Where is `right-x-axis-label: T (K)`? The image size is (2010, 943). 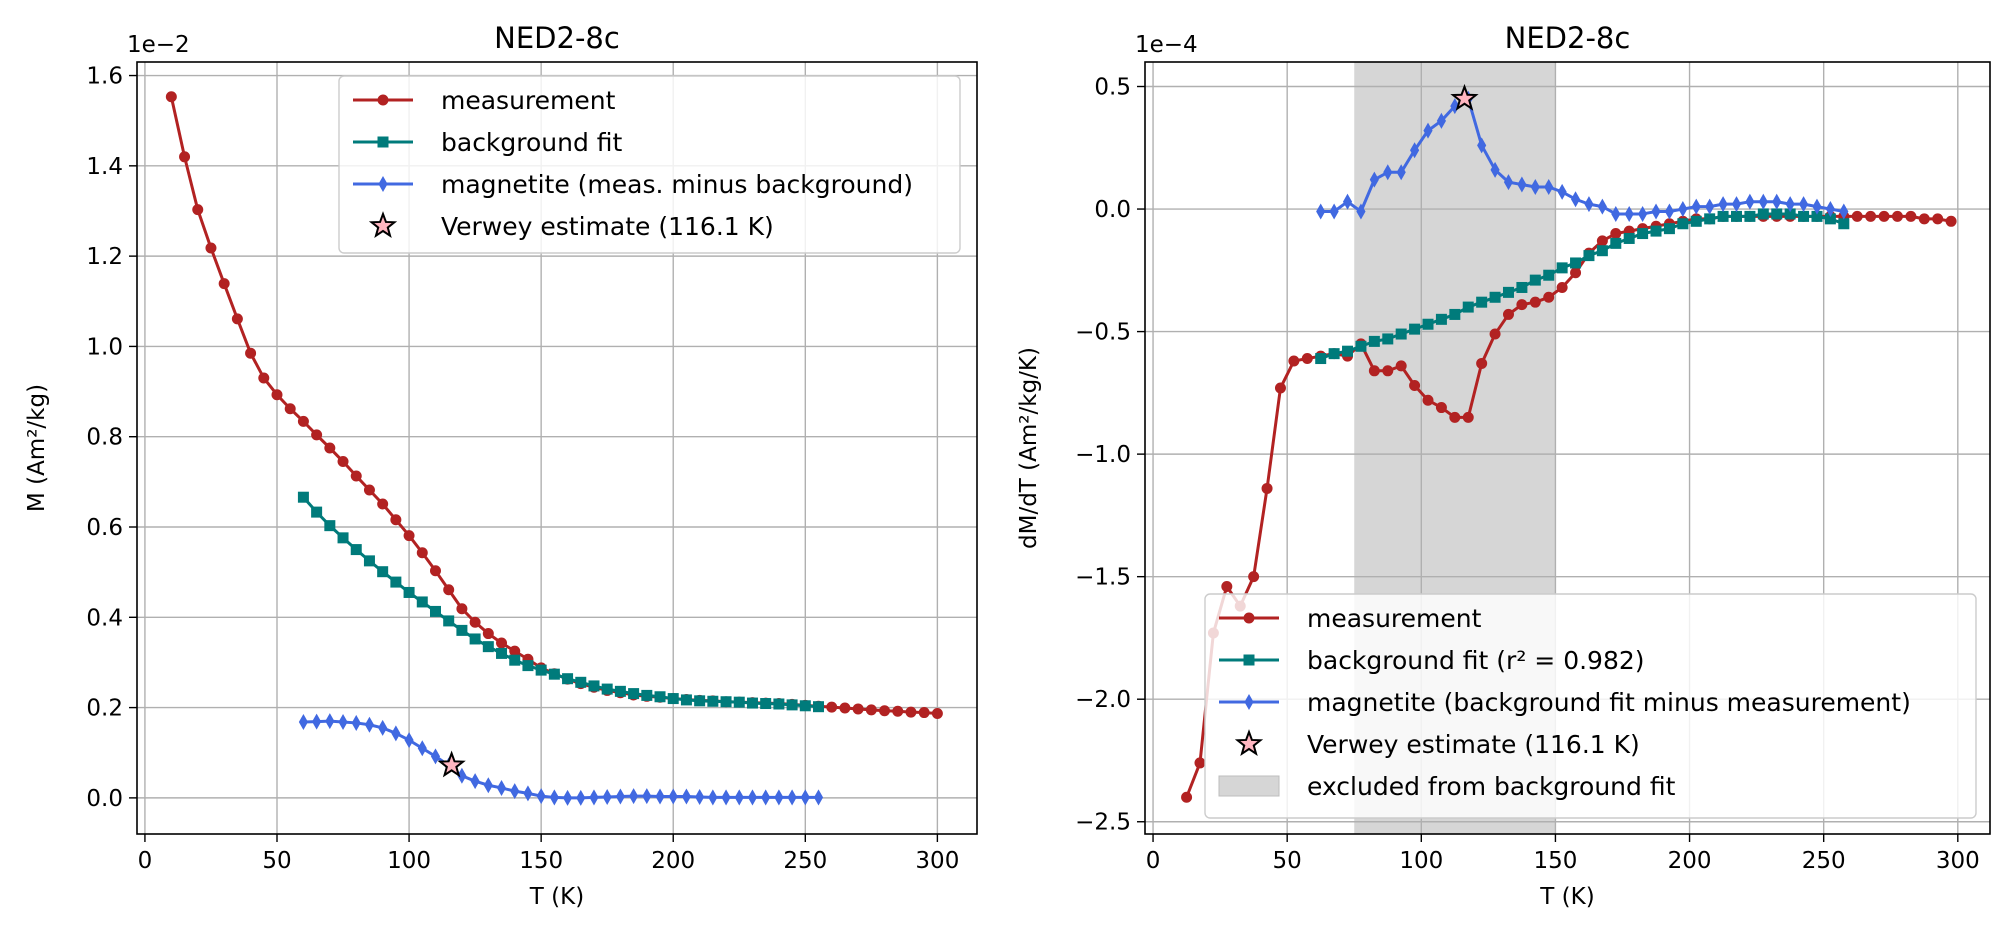
right-x-axis-label: T (K) is located at coordinates (1566, 897).